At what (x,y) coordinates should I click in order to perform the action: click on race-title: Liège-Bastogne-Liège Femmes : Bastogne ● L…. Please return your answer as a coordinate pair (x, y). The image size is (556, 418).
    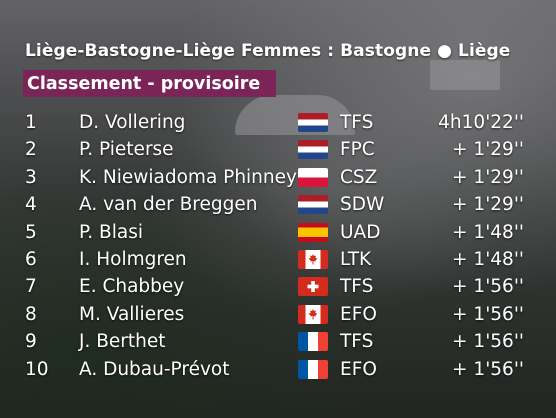
    Looking at the image, I should click on (267, 51).